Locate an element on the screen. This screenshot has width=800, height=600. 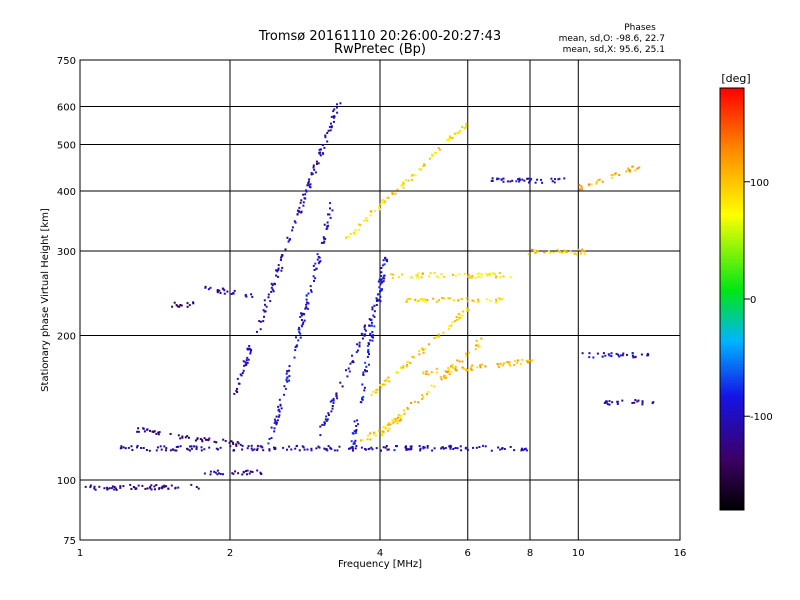
y-tick-label: 400 is located at coordinates (66, 192).